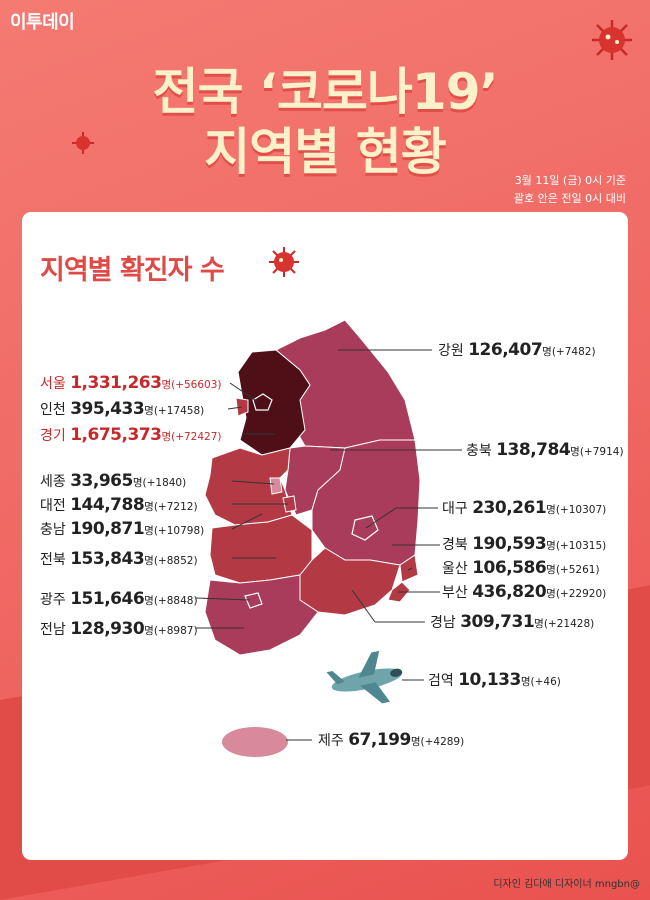 The height and width of the screenshot is (900, 650). Describe the element at coordinates (524, 592) in the screenshot. I see `label-busan: 부산 436,820명(+22920)` at that location.